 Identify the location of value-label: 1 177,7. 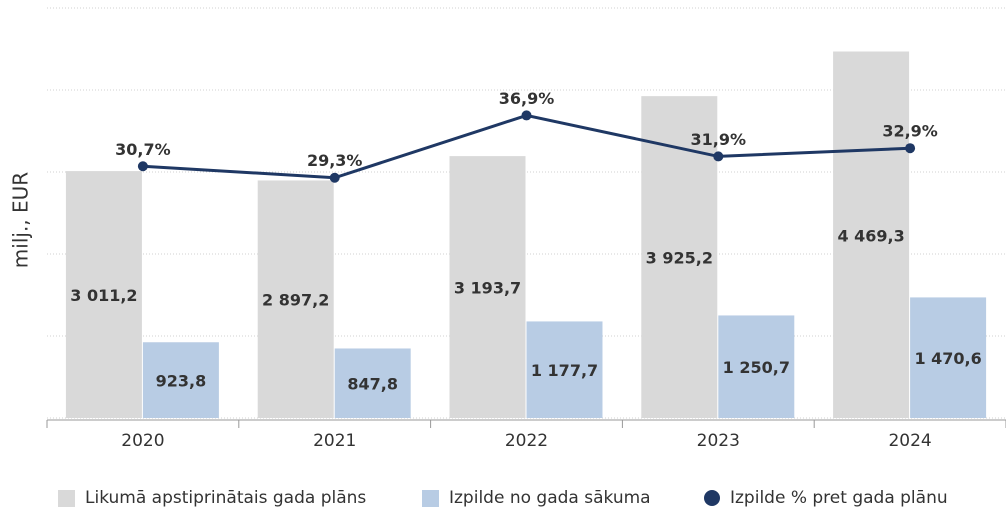
(564, 370).